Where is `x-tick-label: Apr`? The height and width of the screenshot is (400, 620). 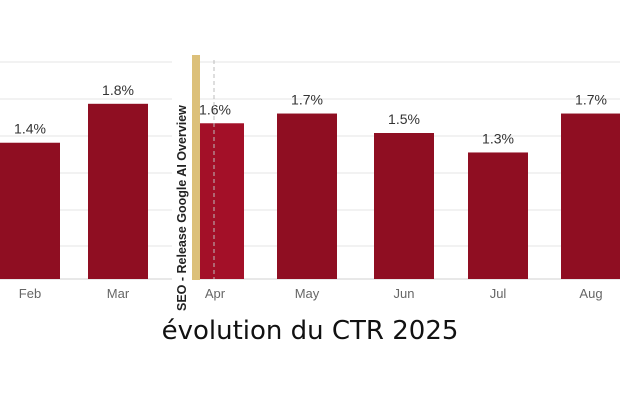 x-tick-label: Apr is located at coordinates (215, 293).